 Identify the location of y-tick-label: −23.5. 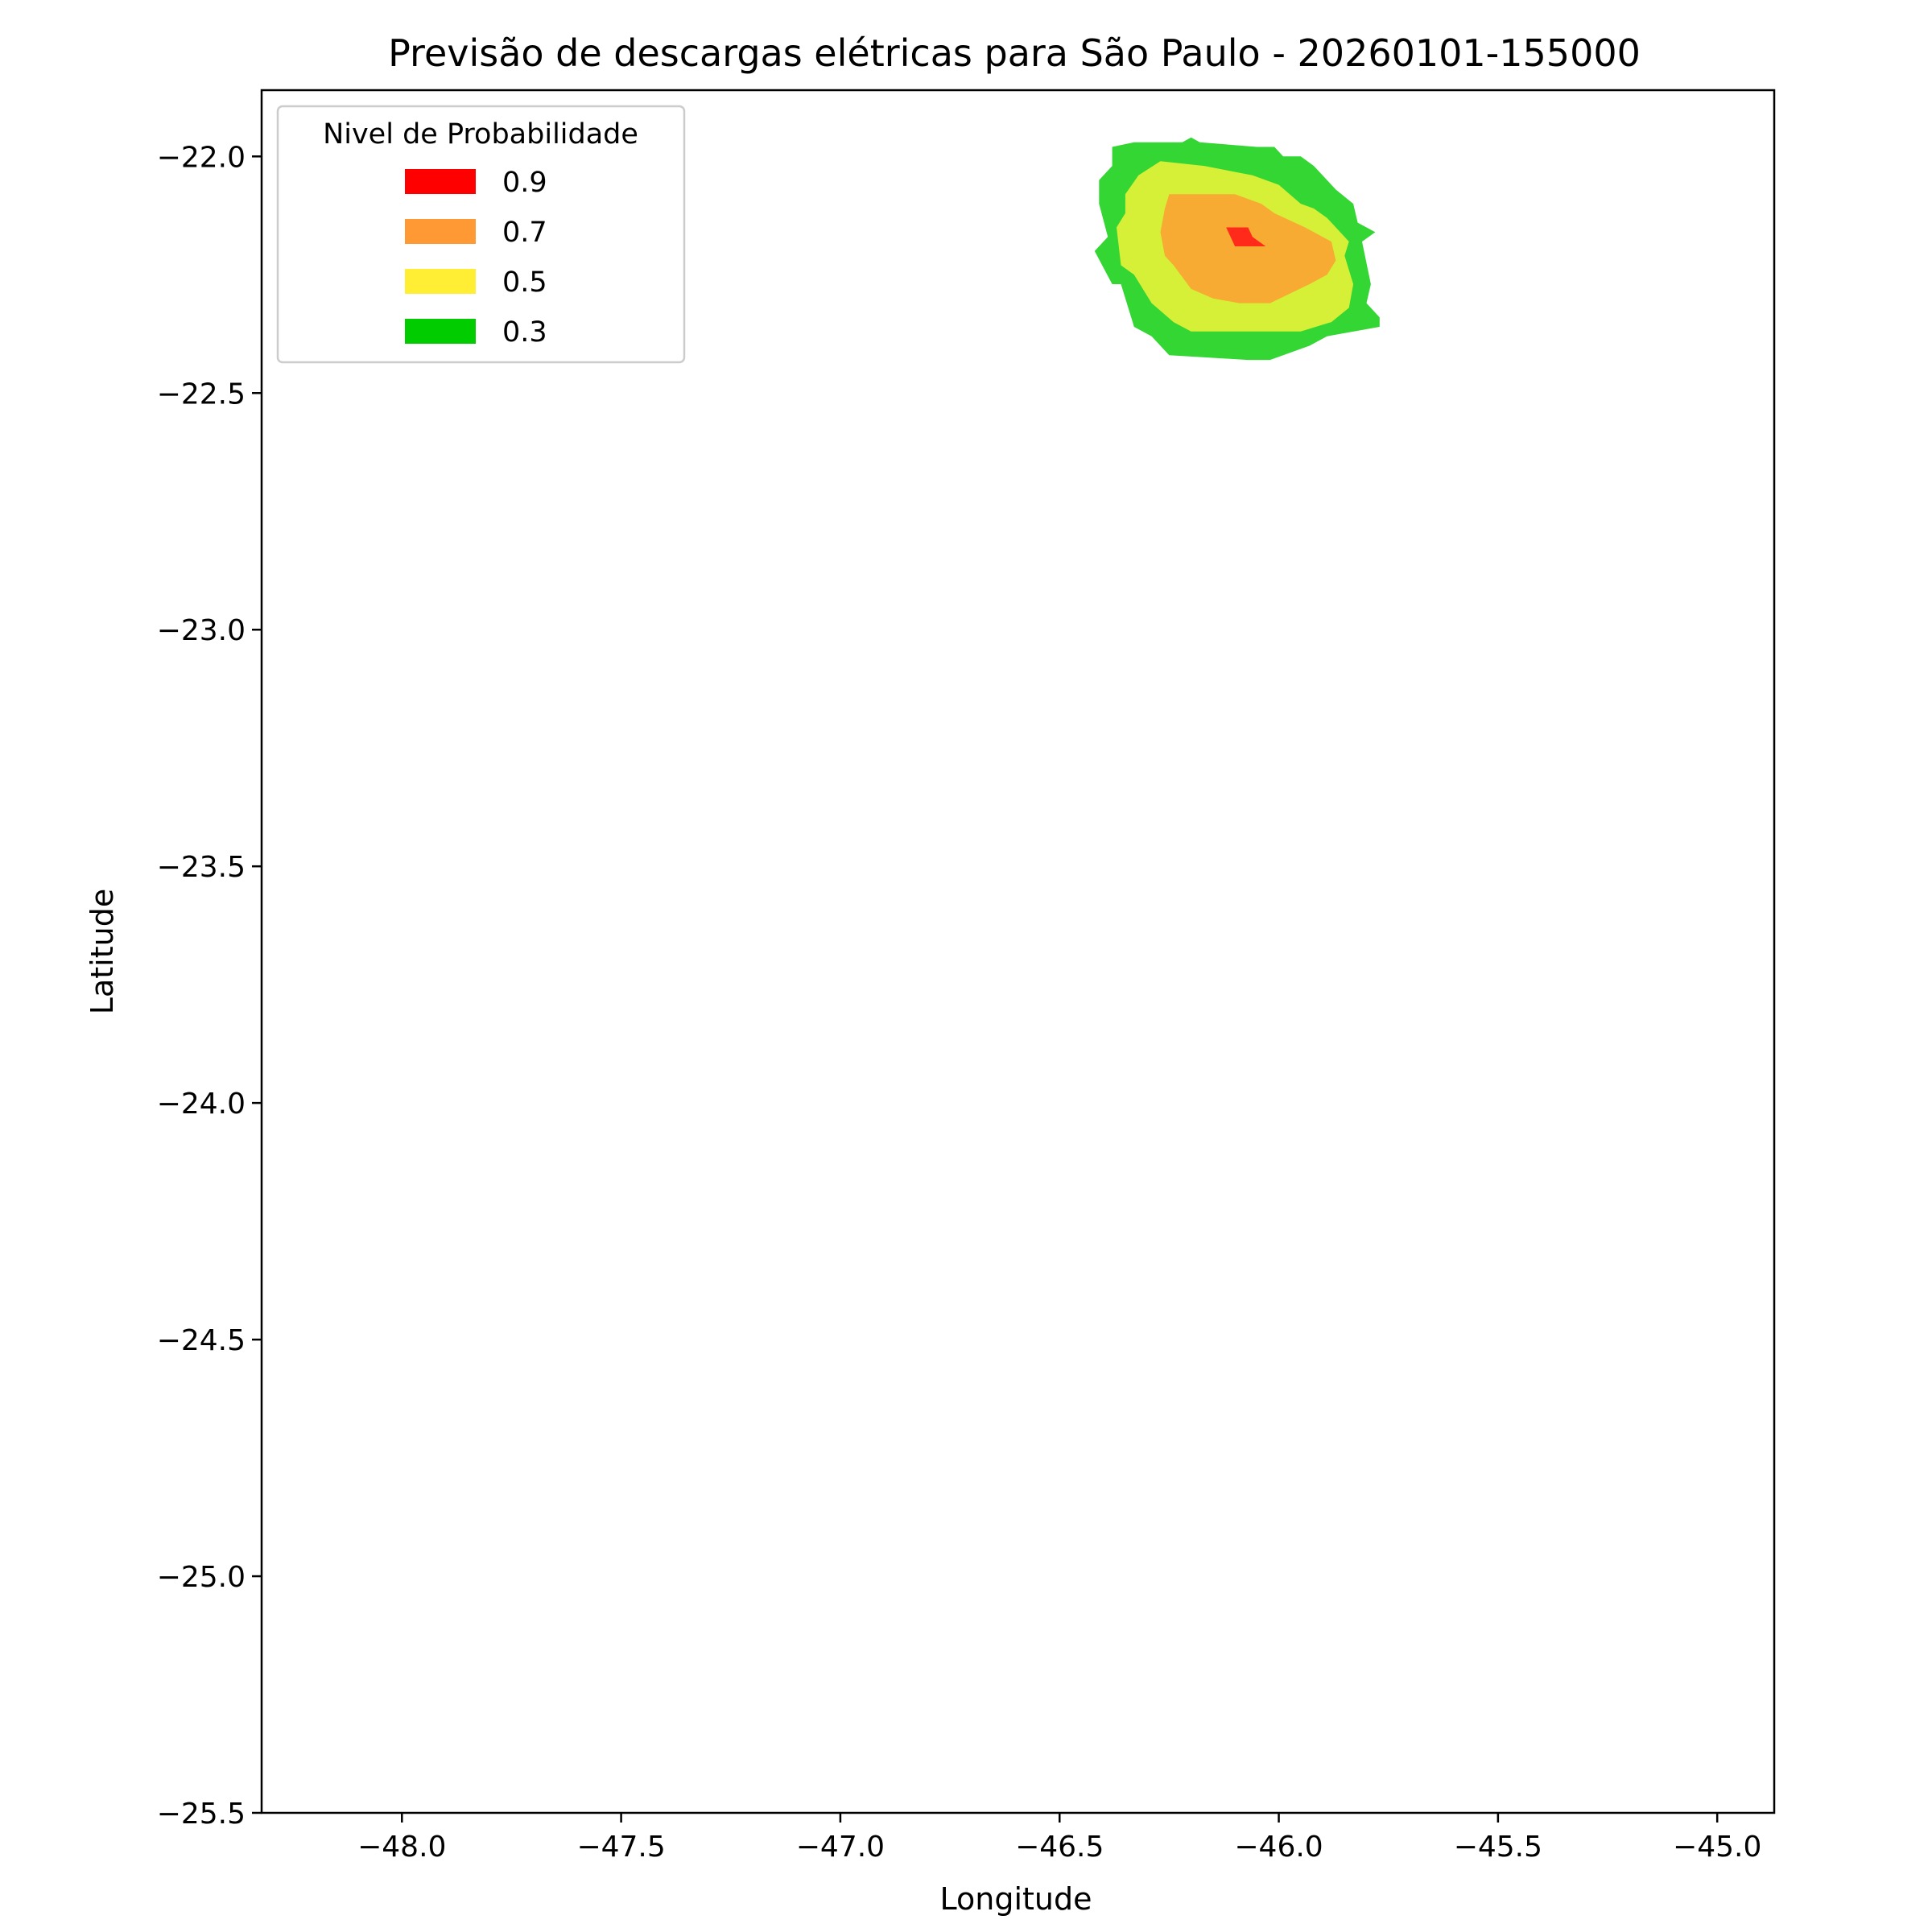
(201, 867).